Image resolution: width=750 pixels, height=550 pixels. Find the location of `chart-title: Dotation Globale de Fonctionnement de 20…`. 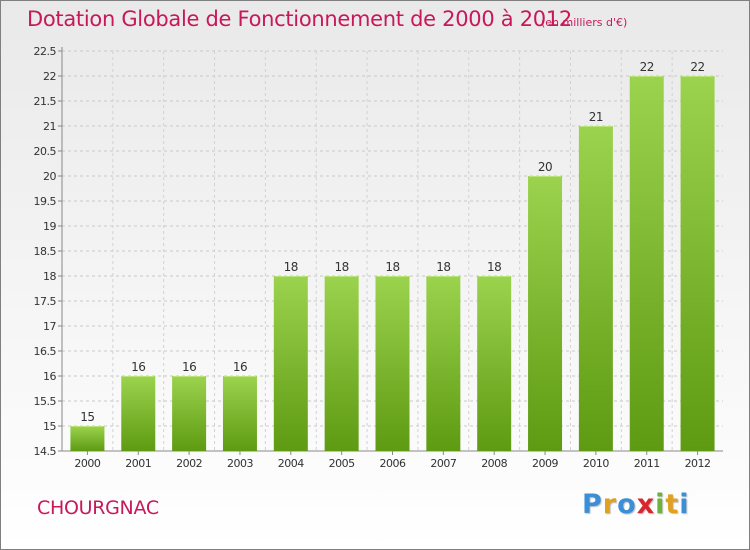

chart-title: Dotation Globale de Fonctionnement de 20… is located at coordinates (299, 19).